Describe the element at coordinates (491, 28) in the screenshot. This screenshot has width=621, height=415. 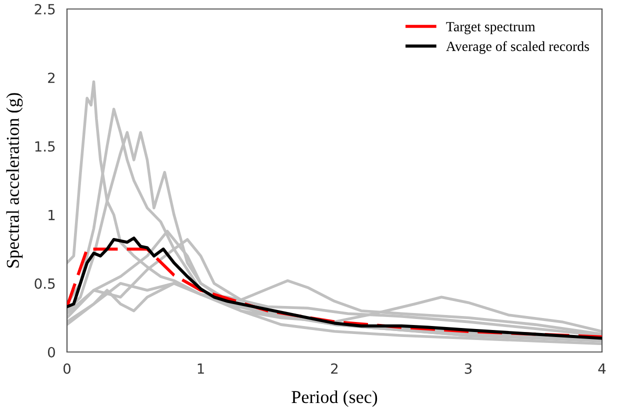
I see `legend-label: Target spectrum` at that location.